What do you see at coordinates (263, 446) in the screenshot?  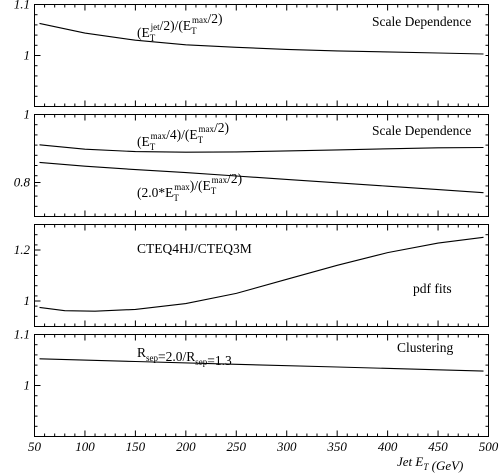 I see `x-tick-labels: 50 100 150 200 250 300 350 400 450 500` at bounding box center [263, 446].